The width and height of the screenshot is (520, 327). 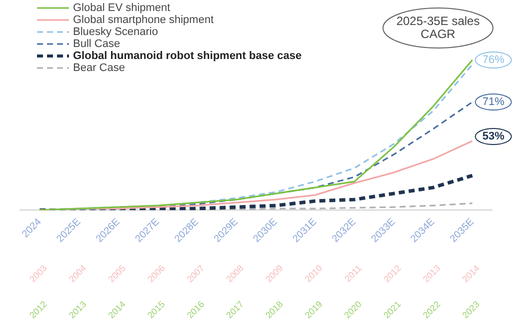 What do you see at coordinates (493, 136) in the screenshot?
I see `annotation: 53%` at bounding box center [493, 136].